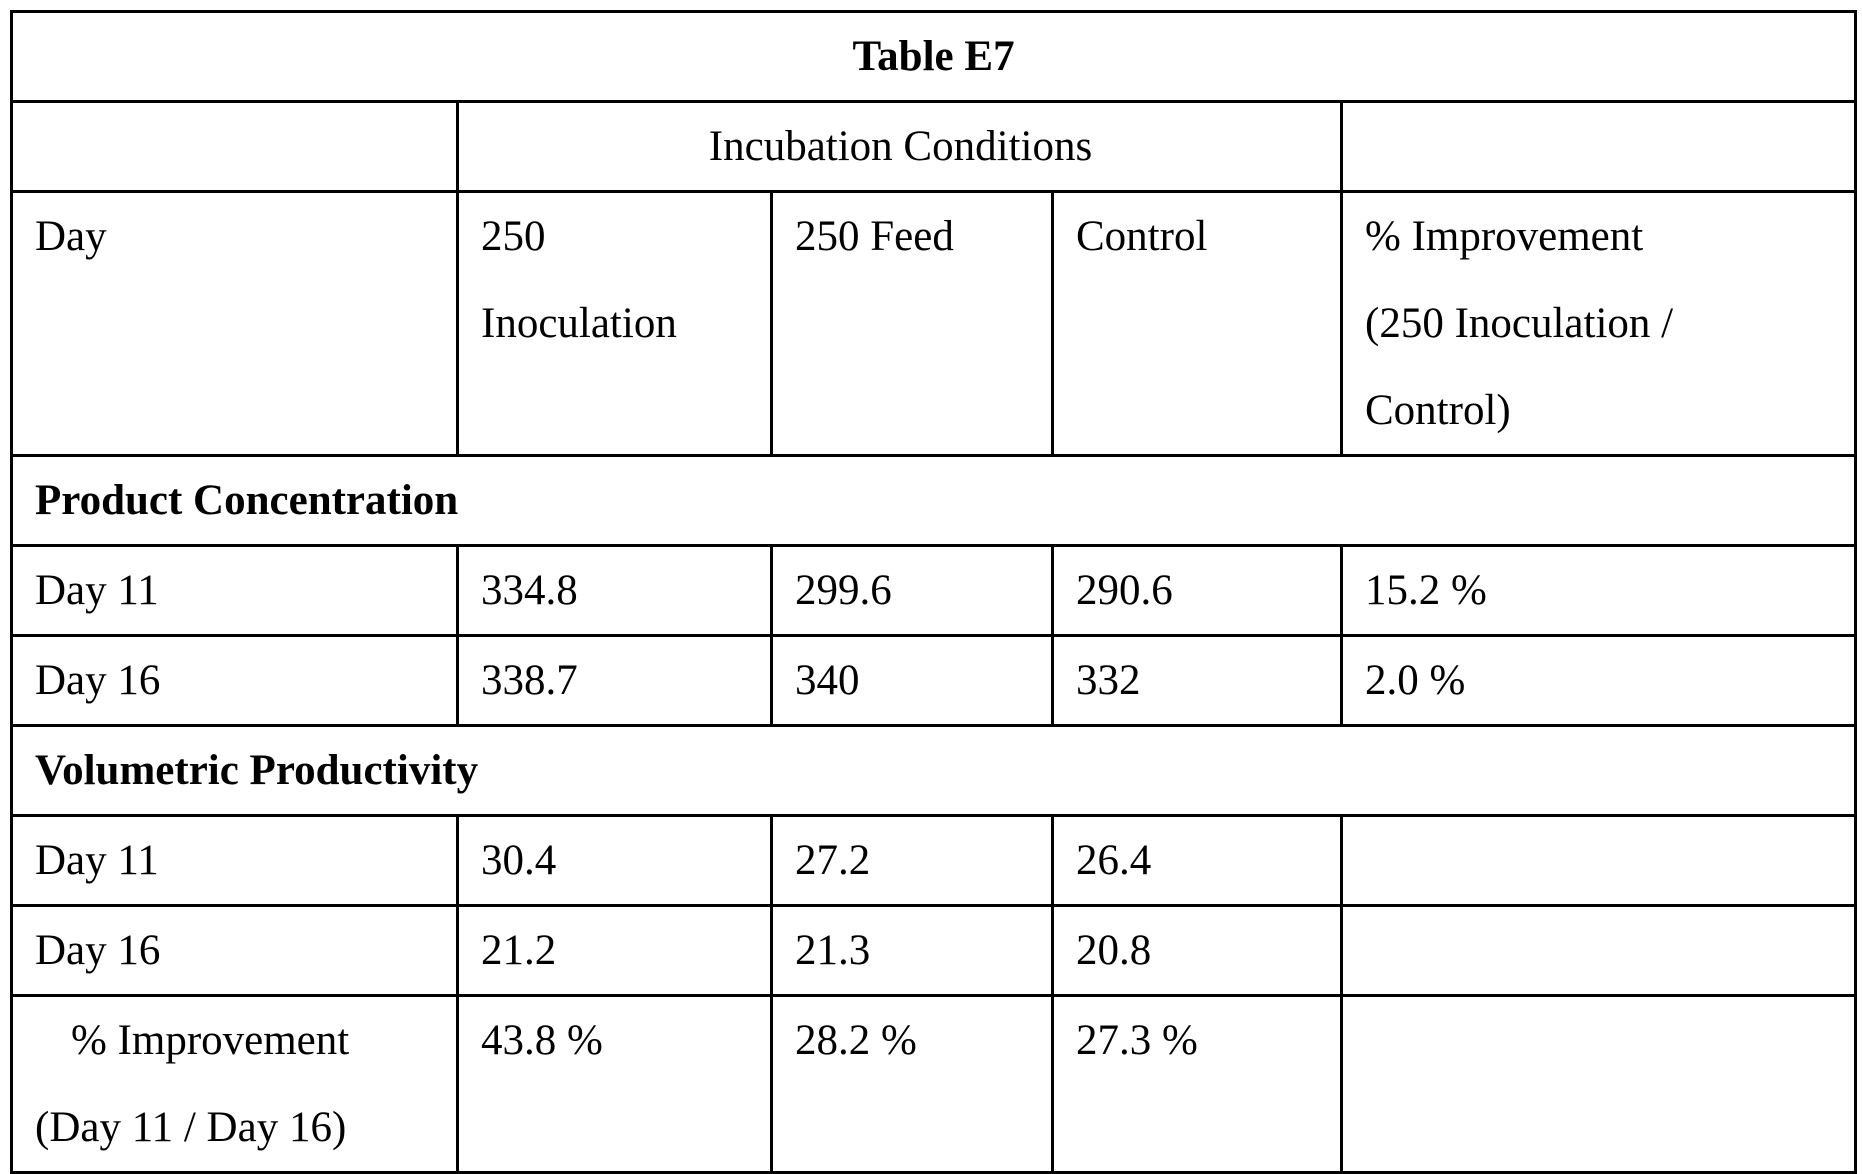 The width and height of the screenshot is (1862, 1174). I want to click on section-row-volumetric-productivity: Volumetric Productivity, so click(933, 770).